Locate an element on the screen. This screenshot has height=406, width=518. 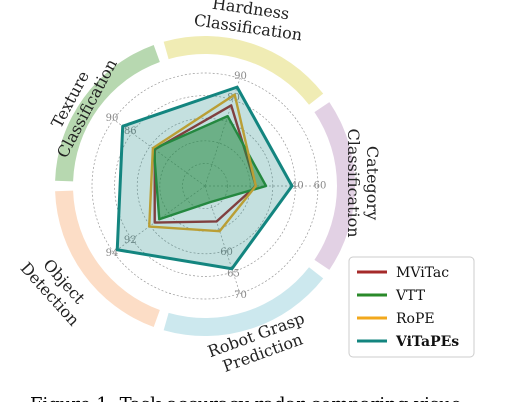
axis-label-line: Category is located at coordinates (372, 183).